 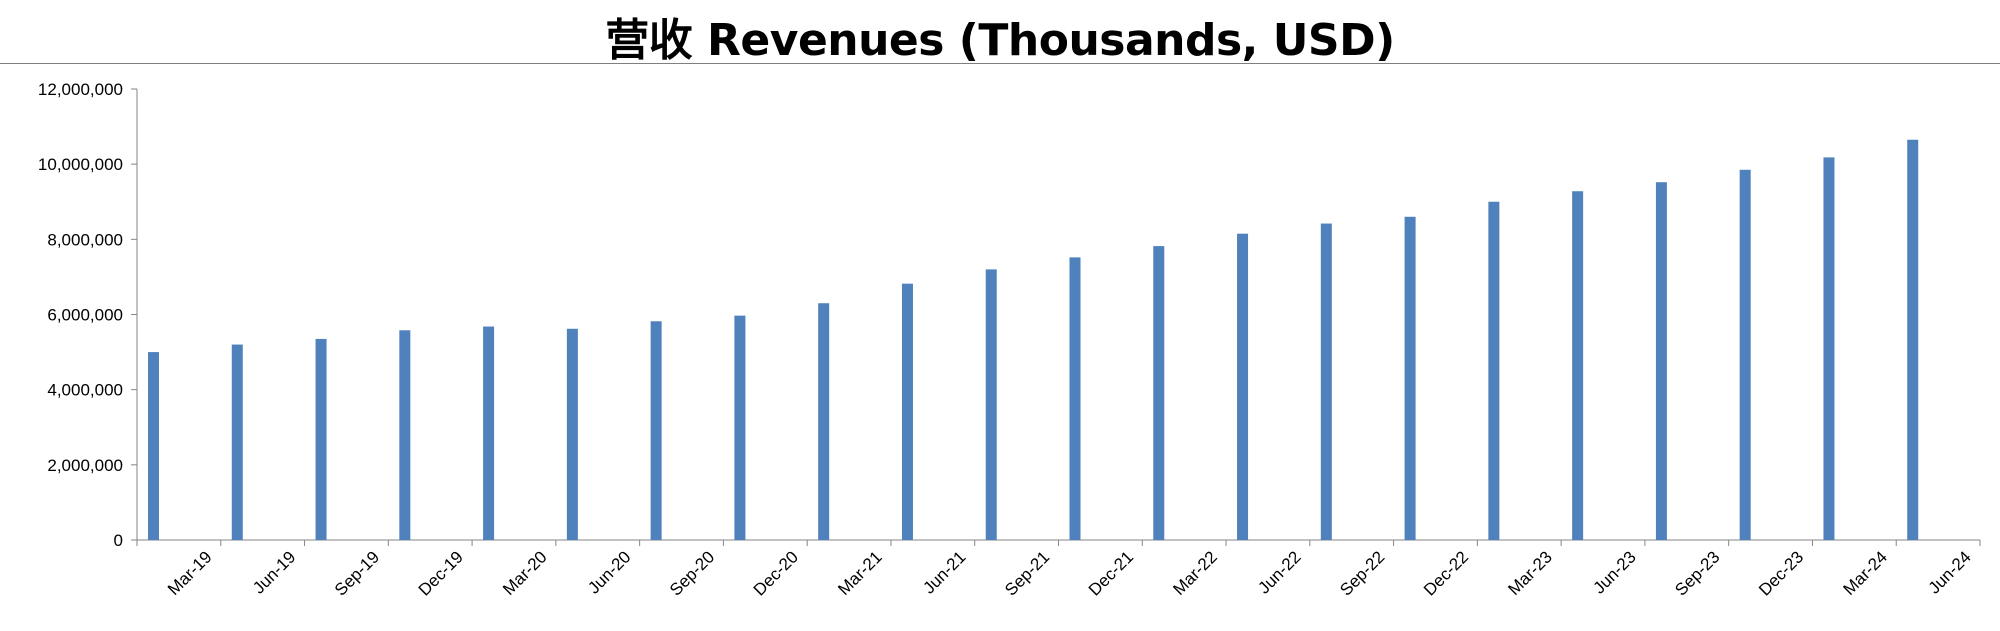 What do you see at coordinates (860, 573) in the screenshot?
I see `x-tick-label: Mar-21` at bounding box center [860, 573].